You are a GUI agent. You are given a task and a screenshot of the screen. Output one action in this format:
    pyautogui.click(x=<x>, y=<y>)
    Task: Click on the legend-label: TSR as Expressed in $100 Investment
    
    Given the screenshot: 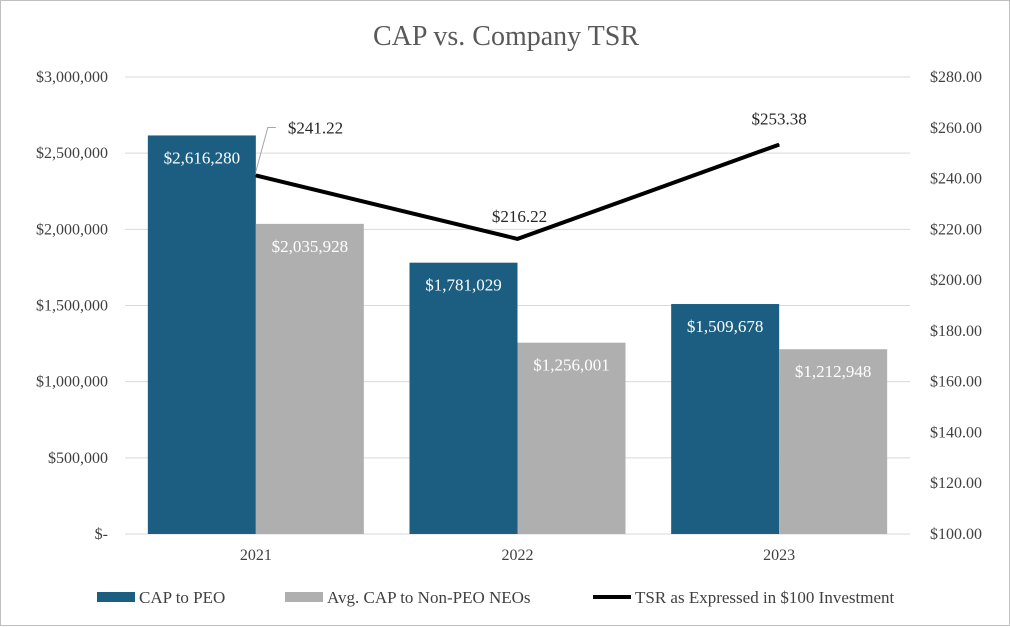 What is the action you would take?
    pyautogui.click(x=764, y=597)
    